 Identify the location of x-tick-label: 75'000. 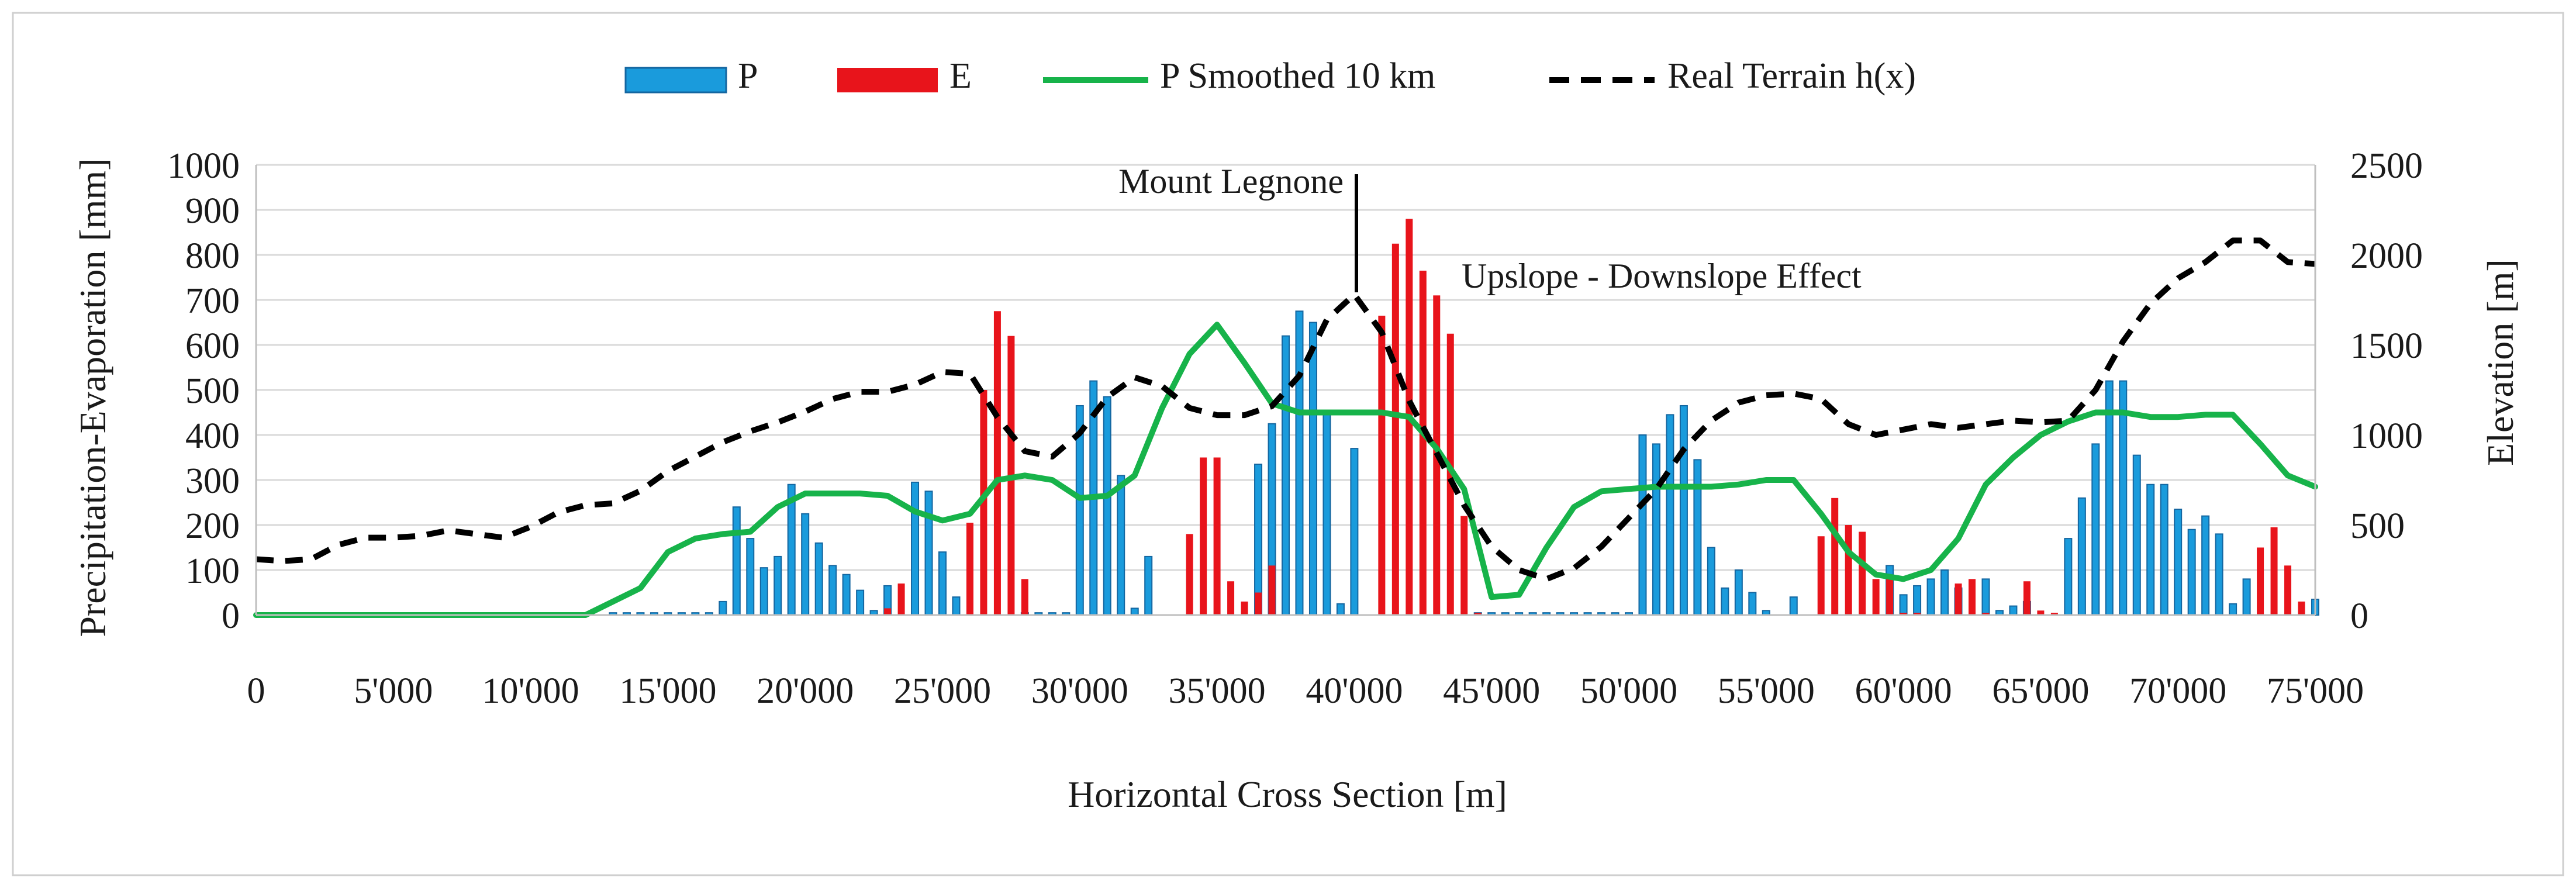
(2315, 691).